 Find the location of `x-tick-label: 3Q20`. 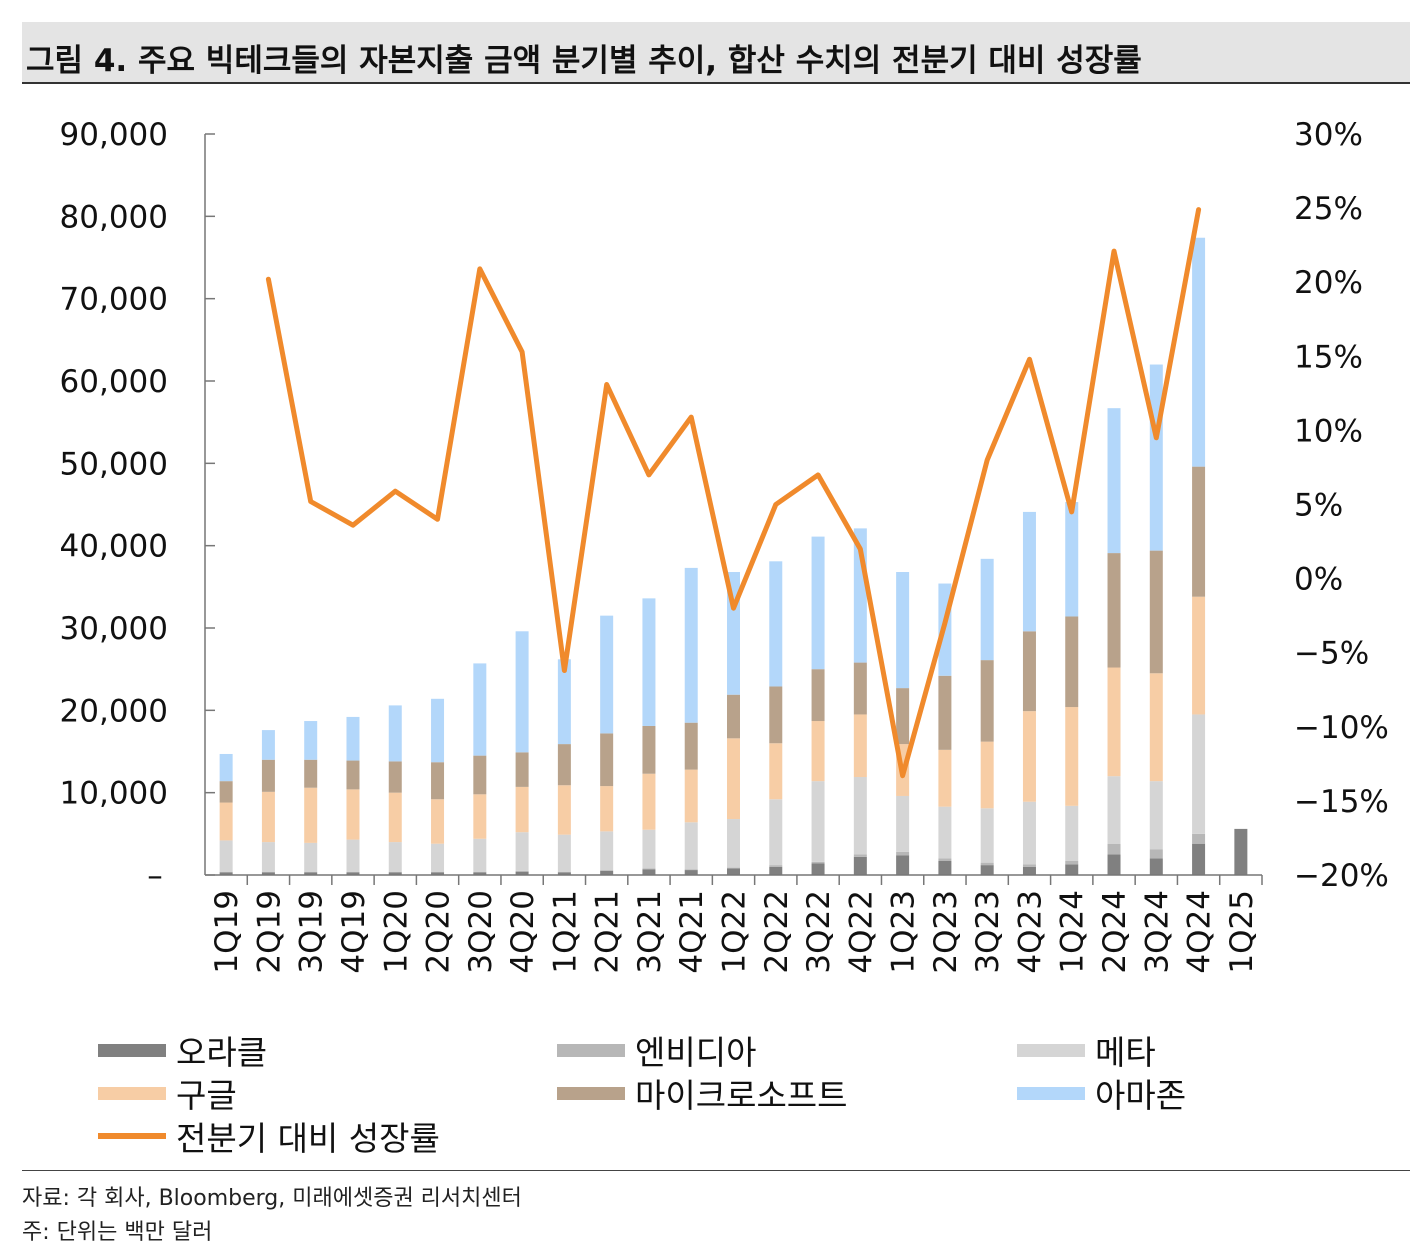

x-tick-label: 3Q20 is located at coordinates (481, 932).